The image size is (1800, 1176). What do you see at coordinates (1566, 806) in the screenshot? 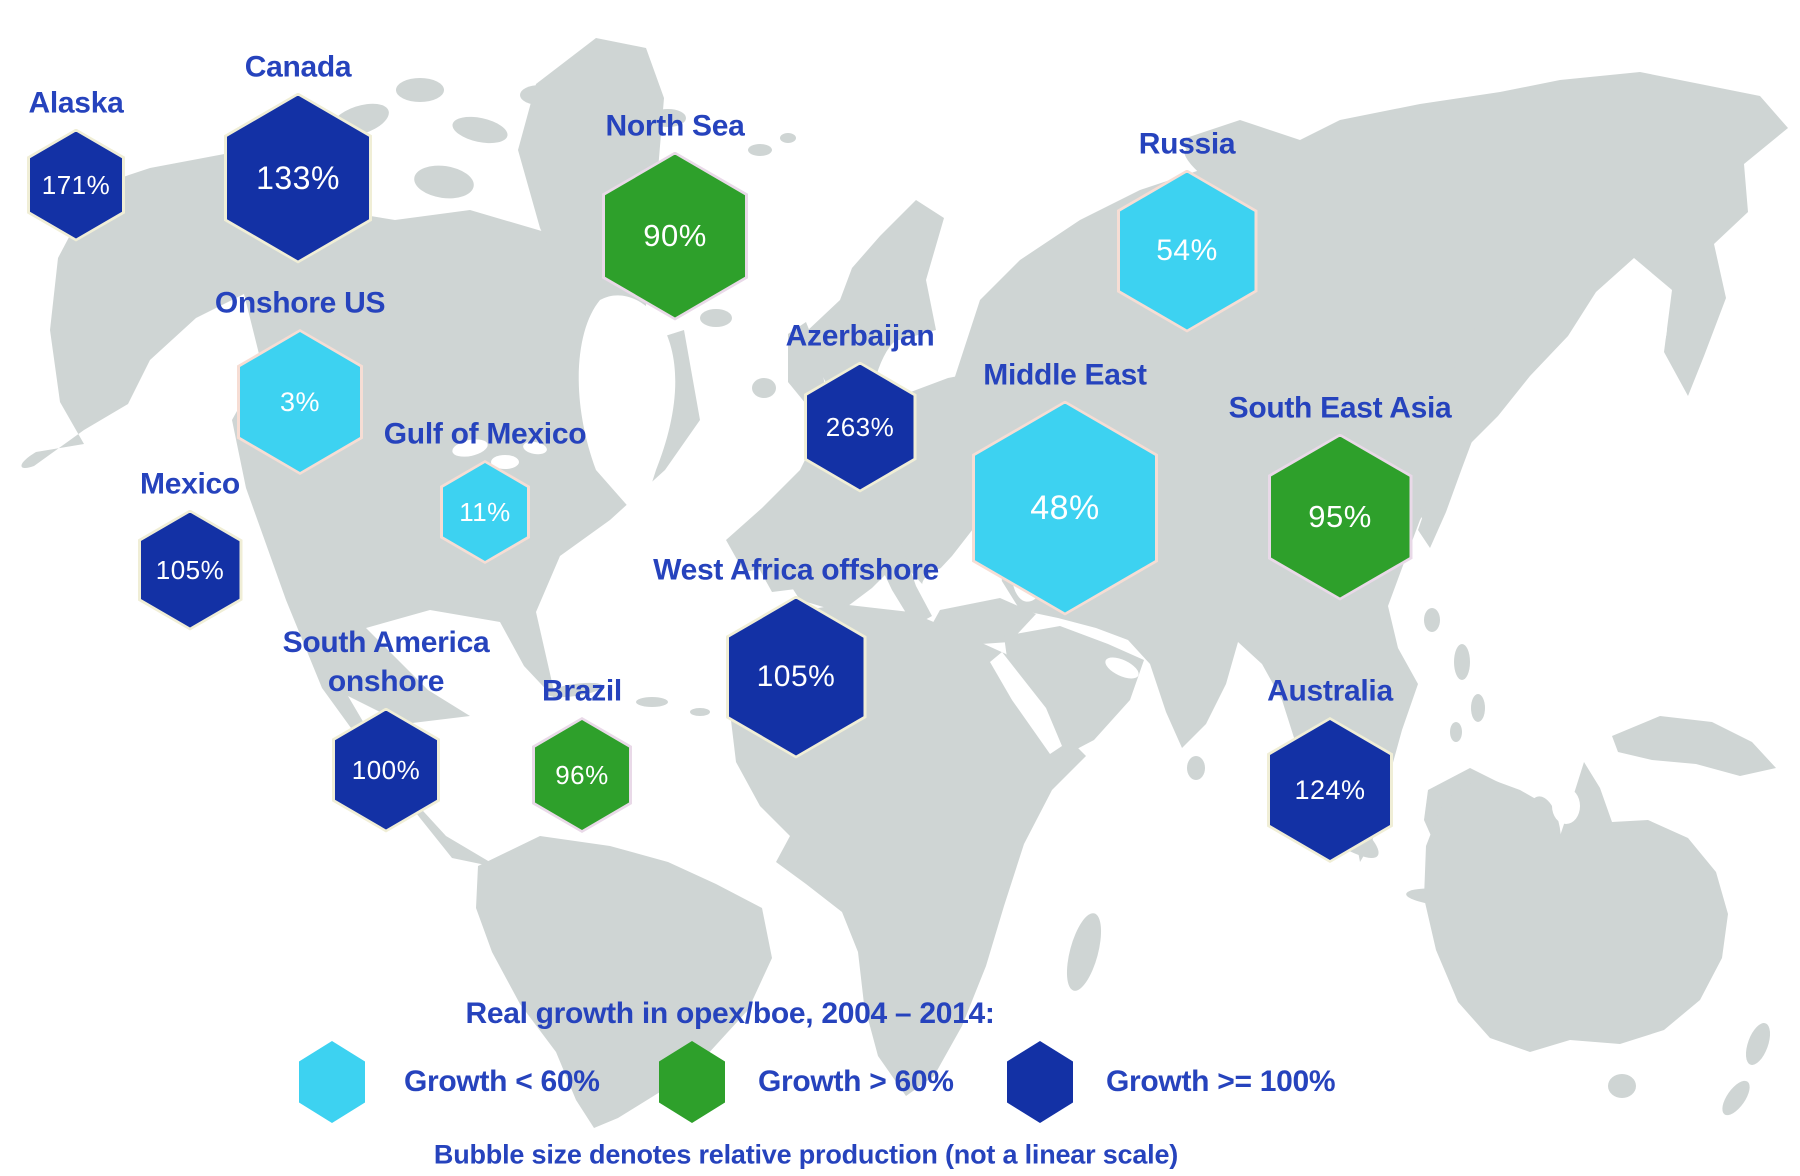
I see `gulf-of-carpentaria` at bounding box center [1566, 806].